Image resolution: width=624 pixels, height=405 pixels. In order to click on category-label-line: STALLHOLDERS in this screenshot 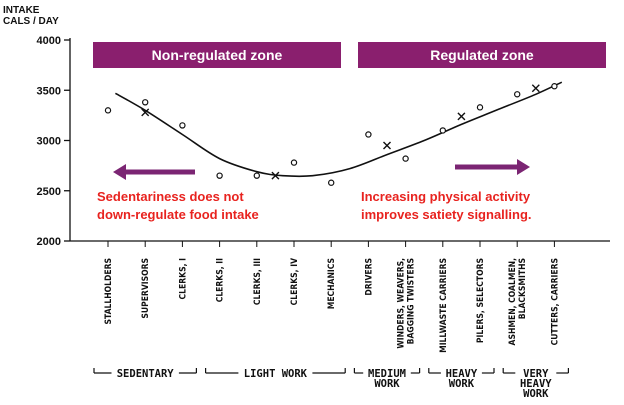, I will do `click(109, 291)`.